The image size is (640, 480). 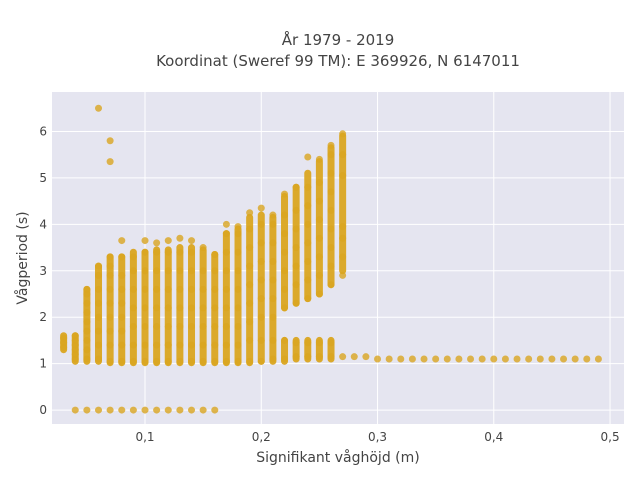 I want to click on x-tick-label: 0,3, so click(x=377, y=437).